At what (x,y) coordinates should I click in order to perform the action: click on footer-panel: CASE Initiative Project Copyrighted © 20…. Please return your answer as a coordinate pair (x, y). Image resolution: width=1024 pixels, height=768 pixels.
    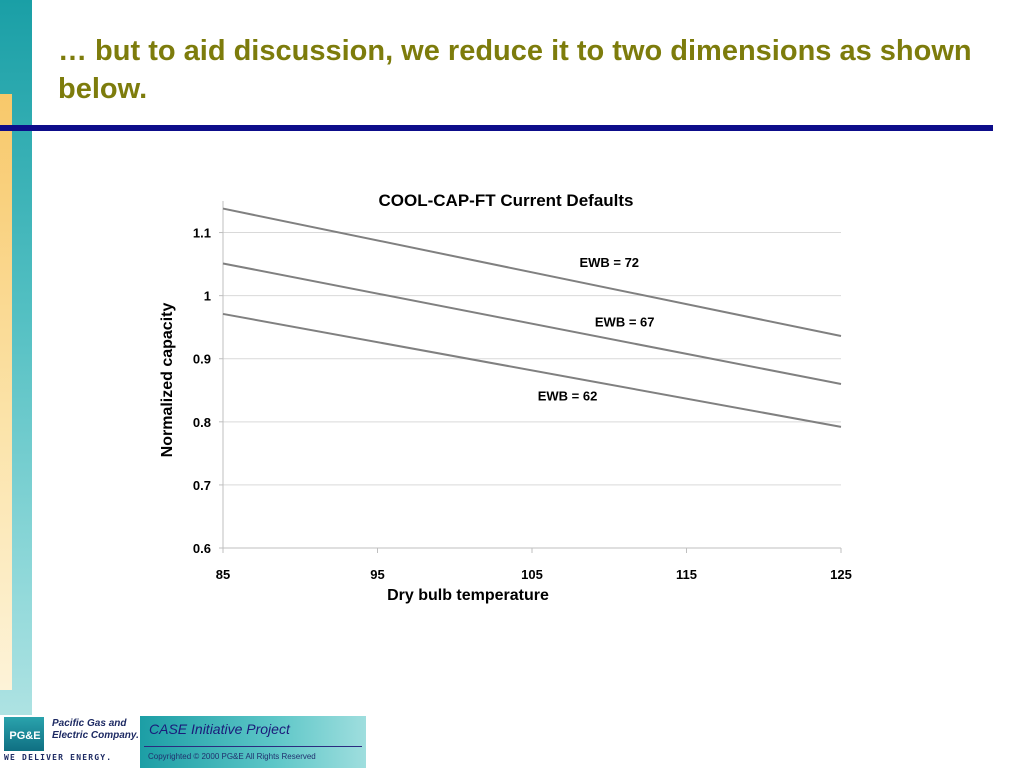
    Looking at the image, I should click on (253, 742).